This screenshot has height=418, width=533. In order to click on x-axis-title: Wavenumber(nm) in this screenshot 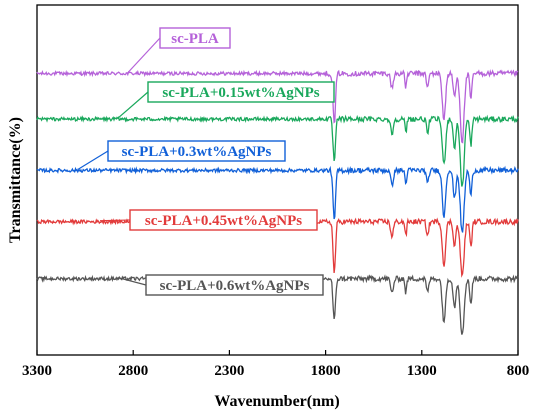, I will do `click(276, 401)`.